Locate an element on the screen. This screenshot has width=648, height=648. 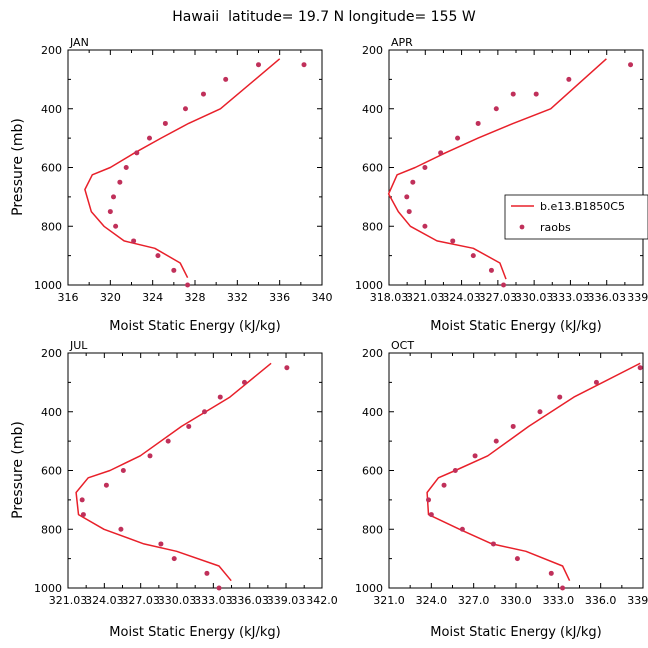
x-tick-label: 340 is located at coordinates (322, 297).